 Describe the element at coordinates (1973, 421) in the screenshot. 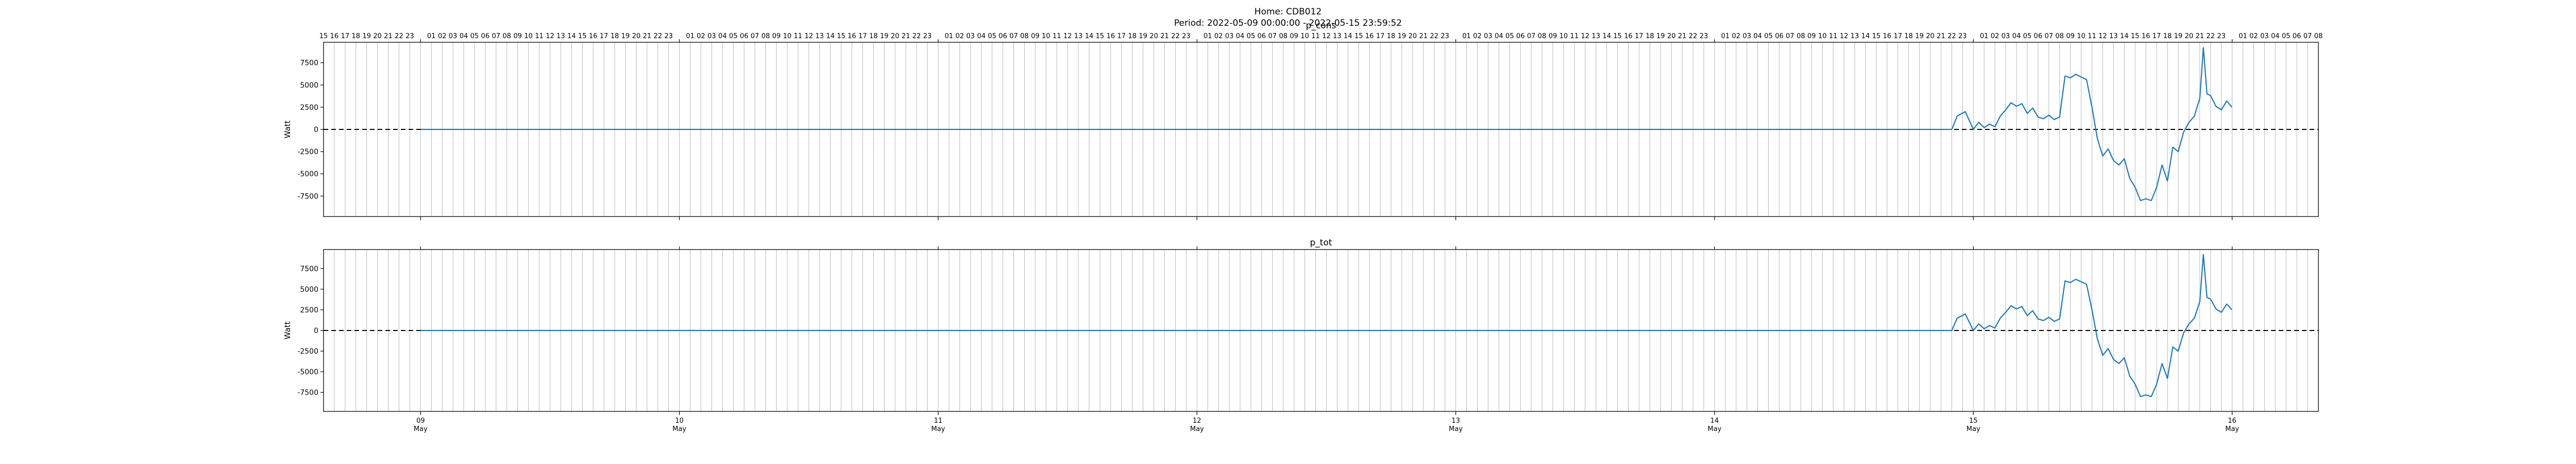

I see `x-tick-label-day: 15` at that location.